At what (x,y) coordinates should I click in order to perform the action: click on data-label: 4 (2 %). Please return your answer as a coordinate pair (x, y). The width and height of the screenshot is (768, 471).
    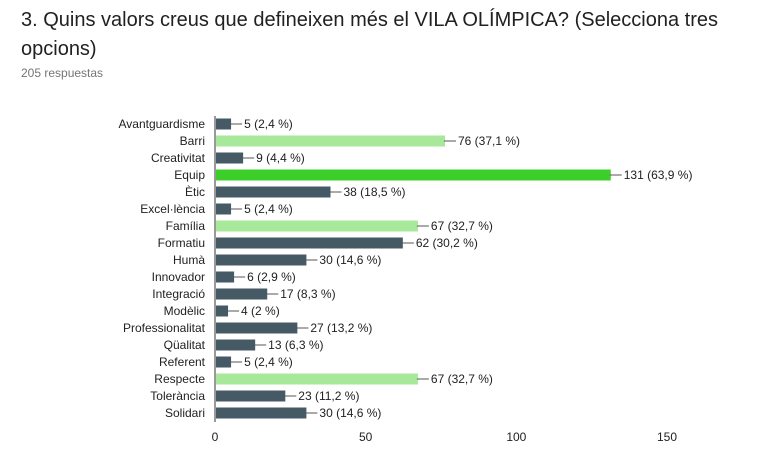
    Looking at the image, I should click on (260, 311).